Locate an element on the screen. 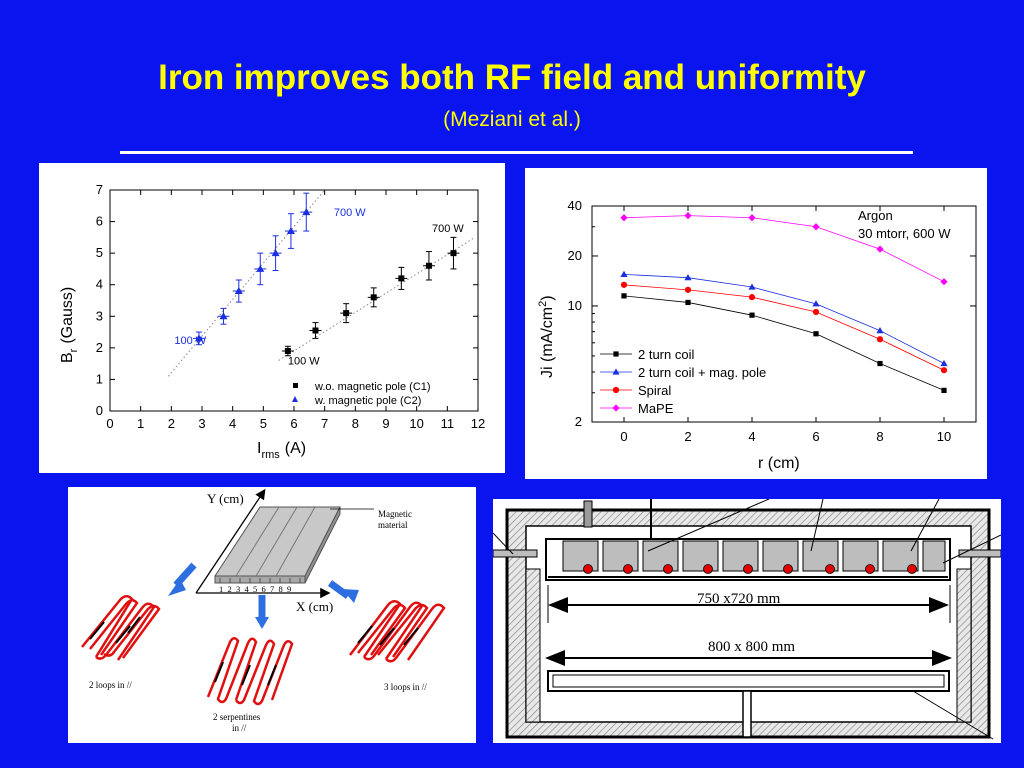  chart2-y-label: Ji (mA/cm2) is located at coordinates (546, 336).